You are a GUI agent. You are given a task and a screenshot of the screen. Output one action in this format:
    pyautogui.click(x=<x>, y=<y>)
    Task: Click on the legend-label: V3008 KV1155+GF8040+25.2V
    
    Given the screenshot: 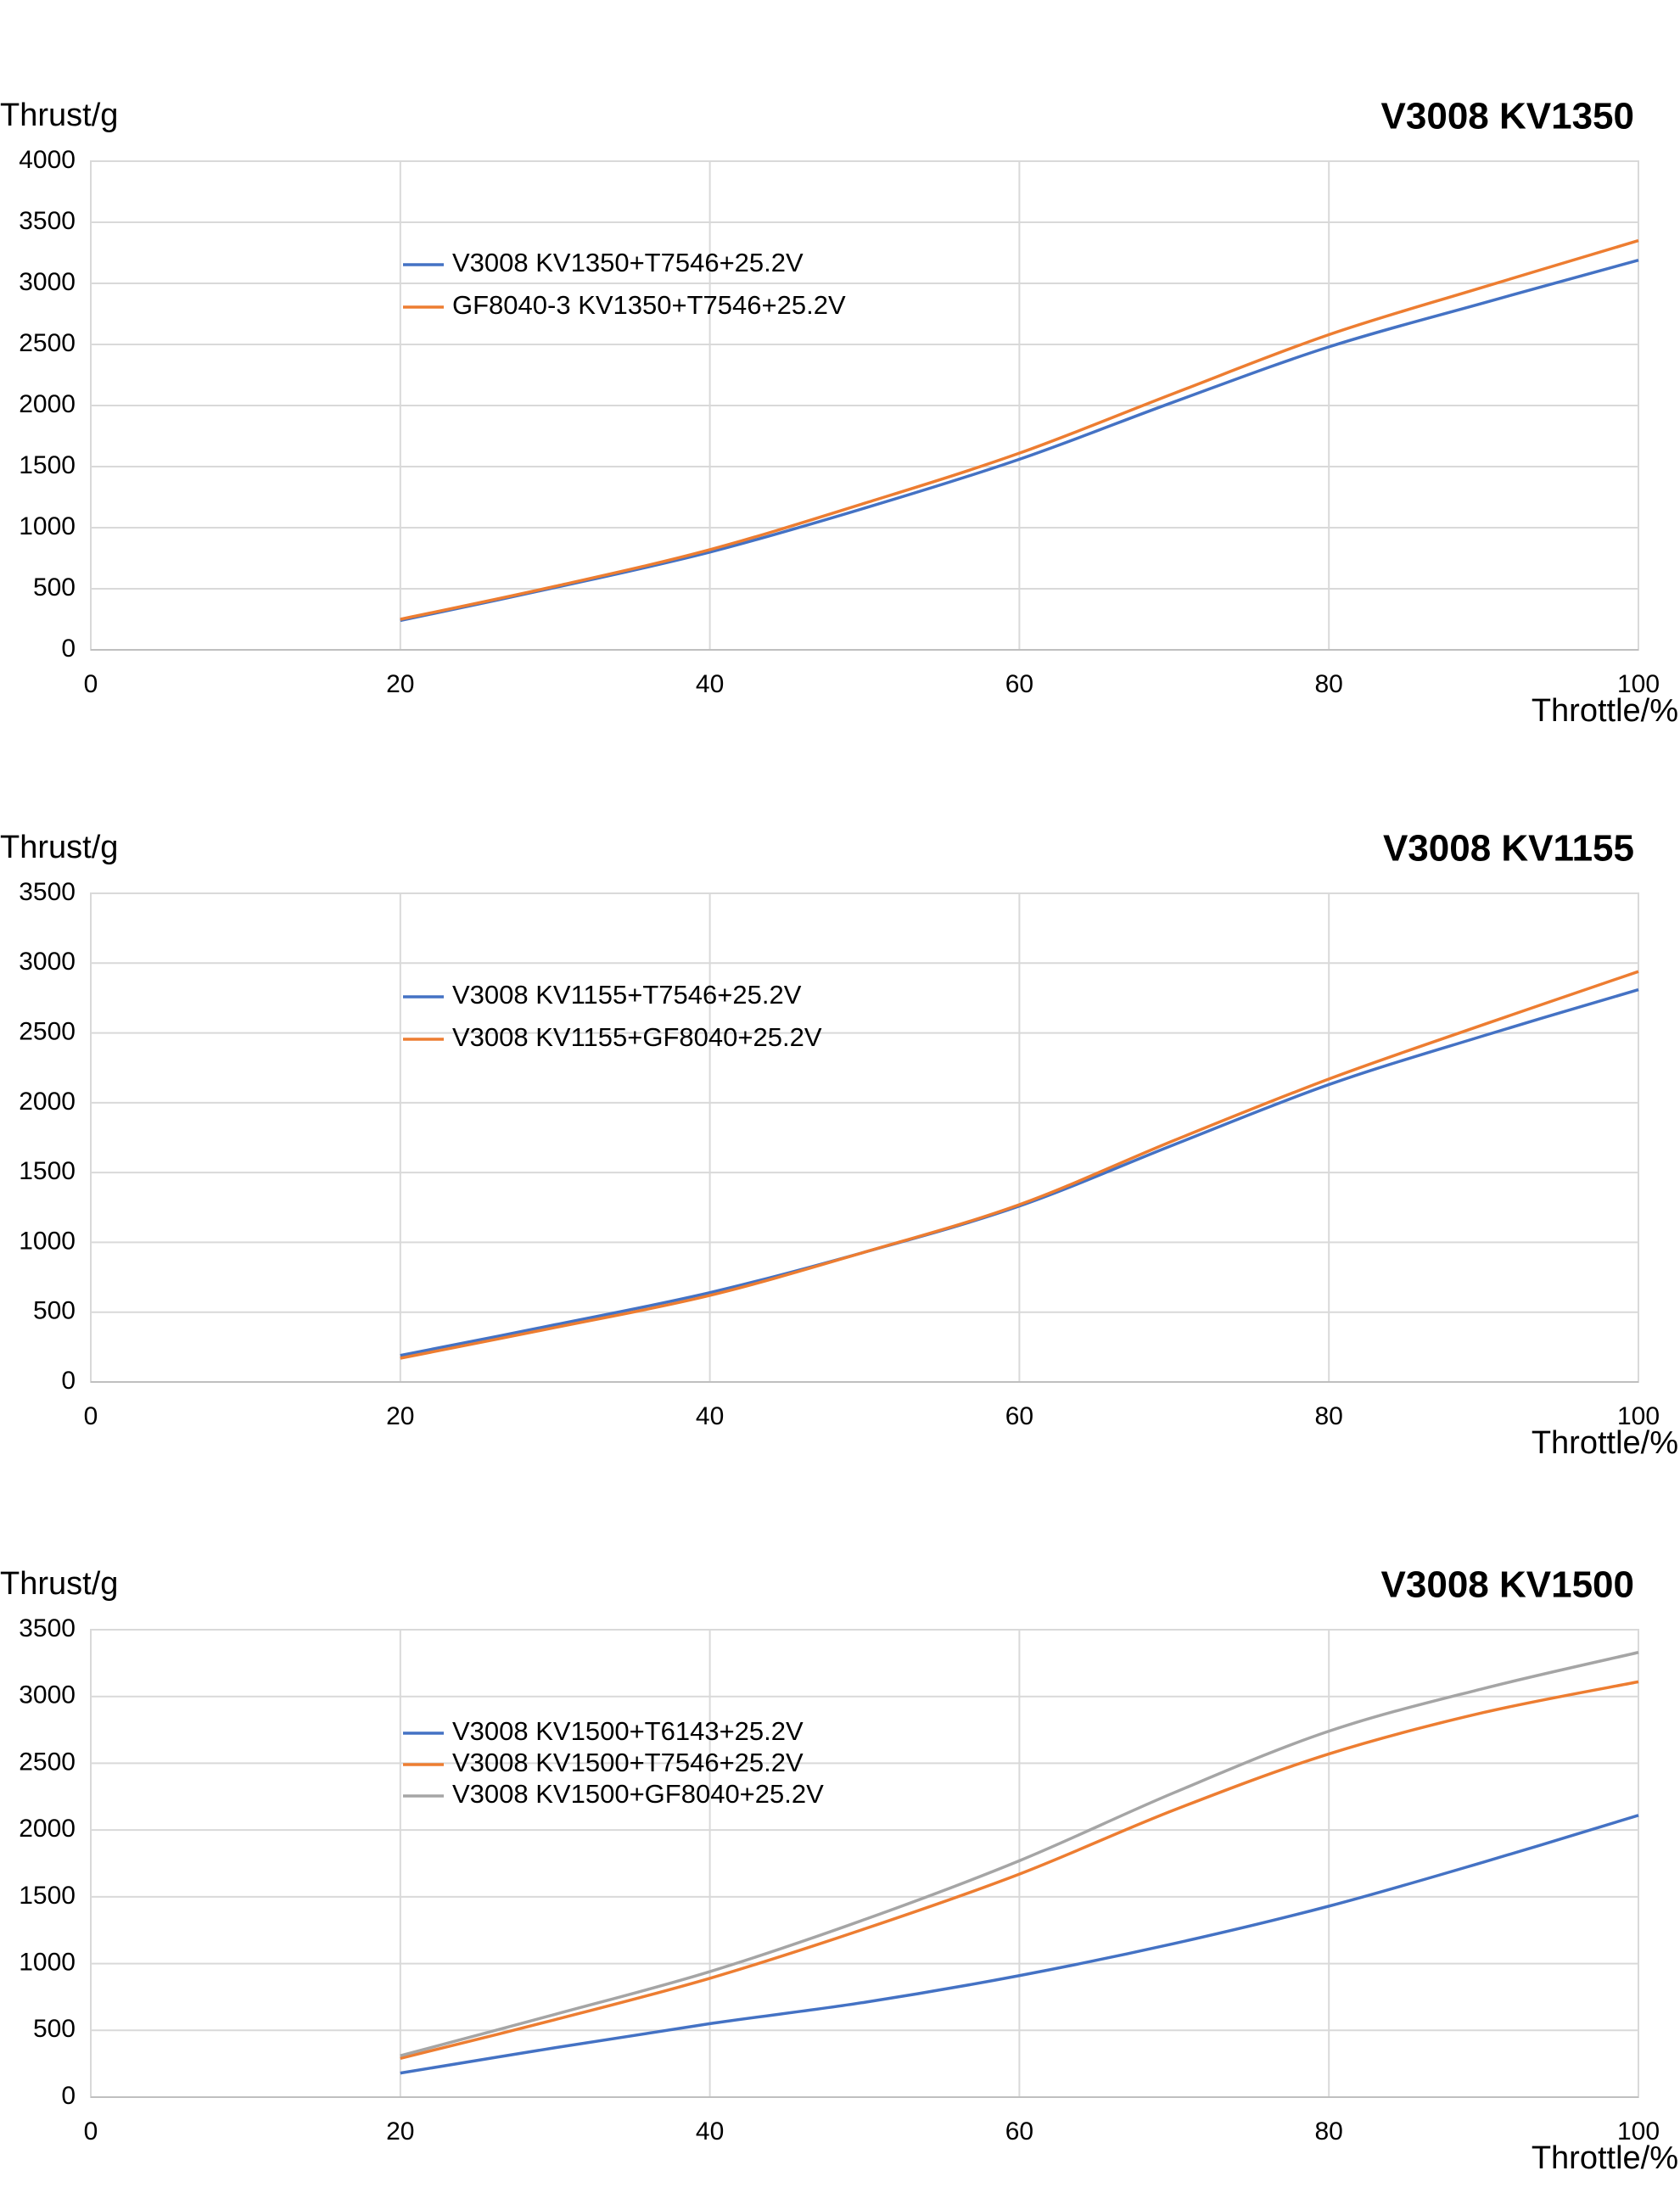 What is the action you would take?
    pyautogui.click(x=637, y=1037)
    